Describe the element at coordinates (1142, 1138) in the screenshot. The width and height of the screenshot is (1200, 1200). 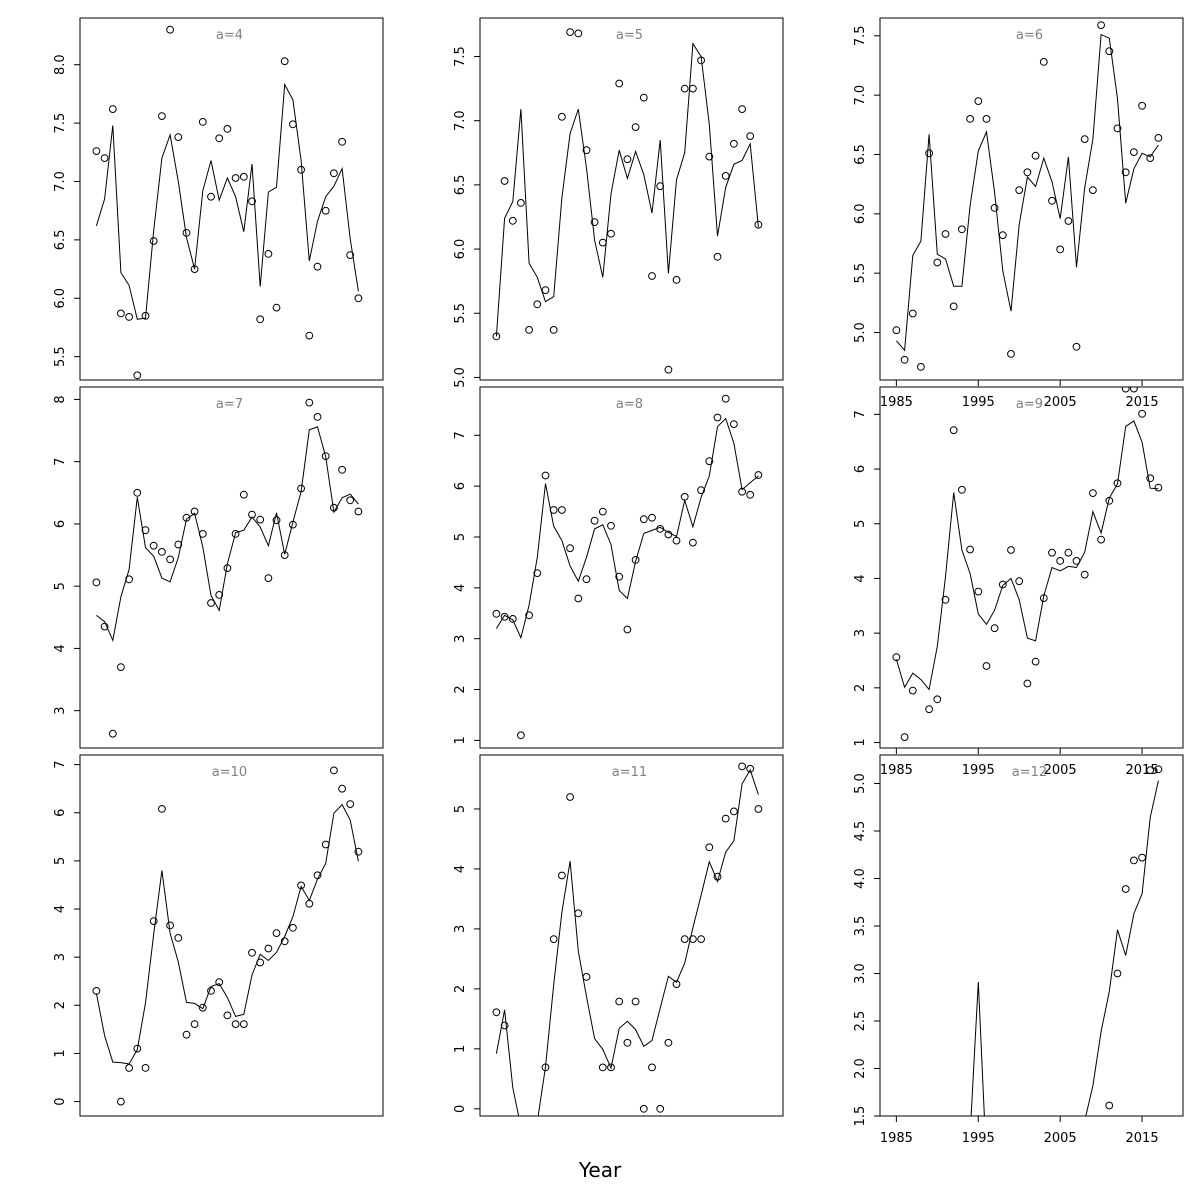
I see `x-tick-label: 2015` at that location.